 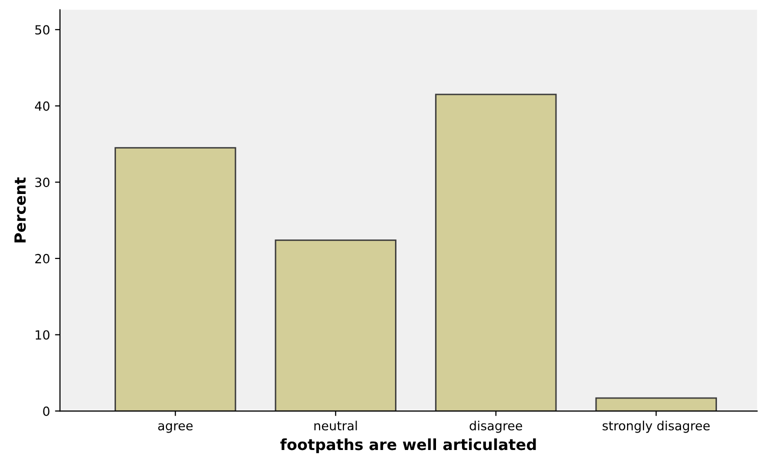 I want to click on y-tick-label: 20, so click(x=42, y=259).